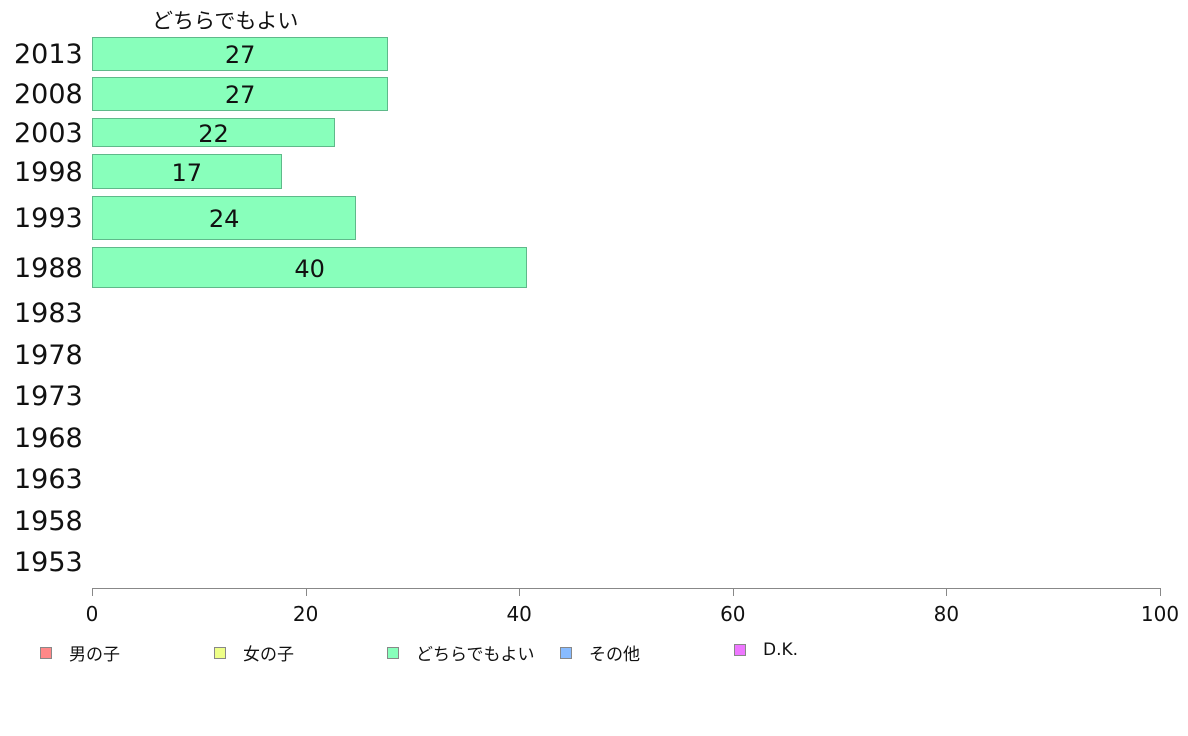 The width and height of the screenshot is (1188, 736). I want to click on bar-value-label: 22, so click(213, 133).